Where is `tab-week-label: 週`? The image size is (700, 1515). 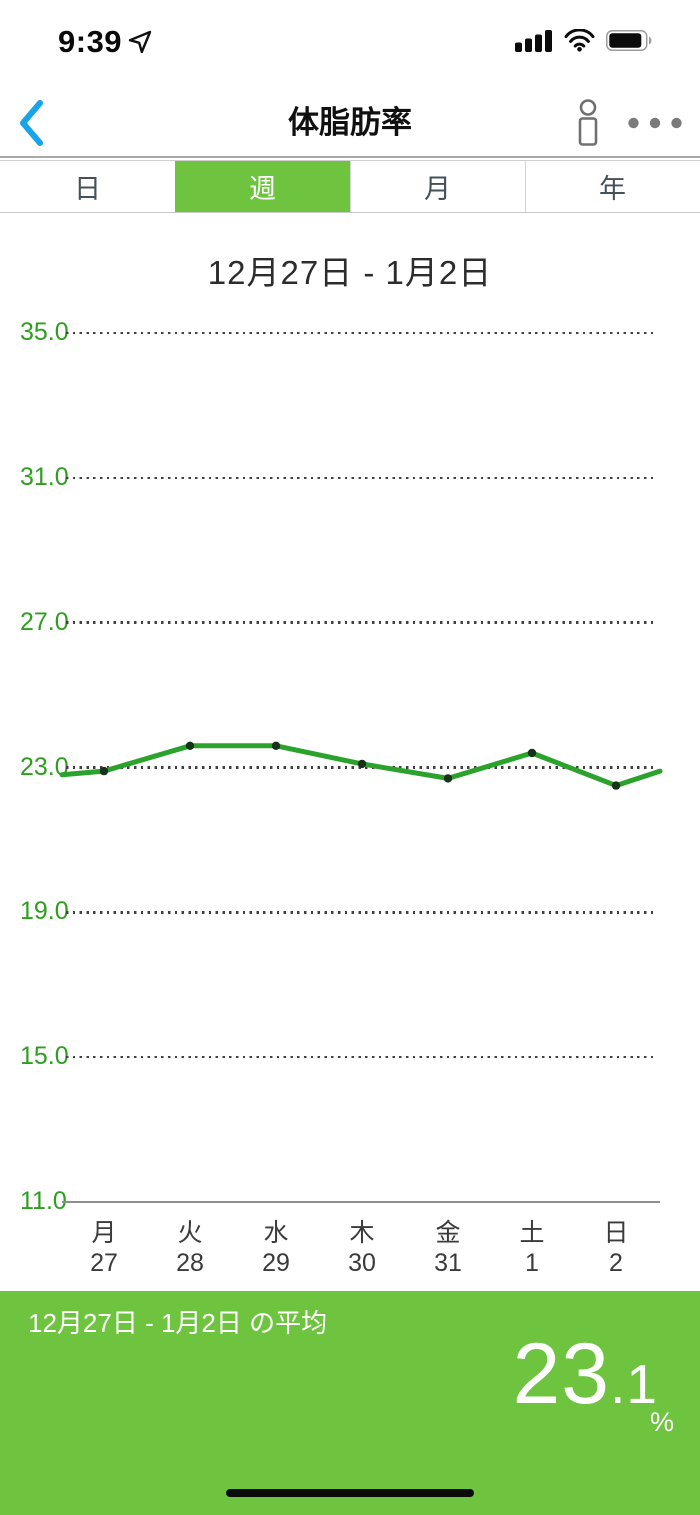 tab-week-label: 週 is located at coordinates (262, 189).